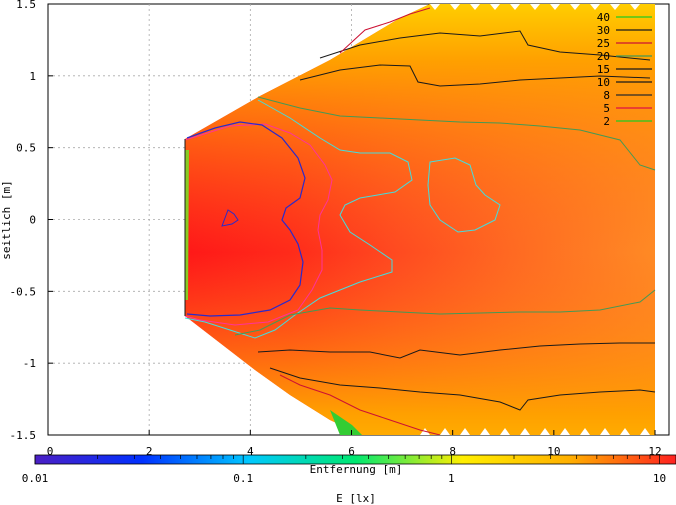  Describe the element at coordinates (50, 451) in the screenshot. I see `x-tick-label: 0` at that location.